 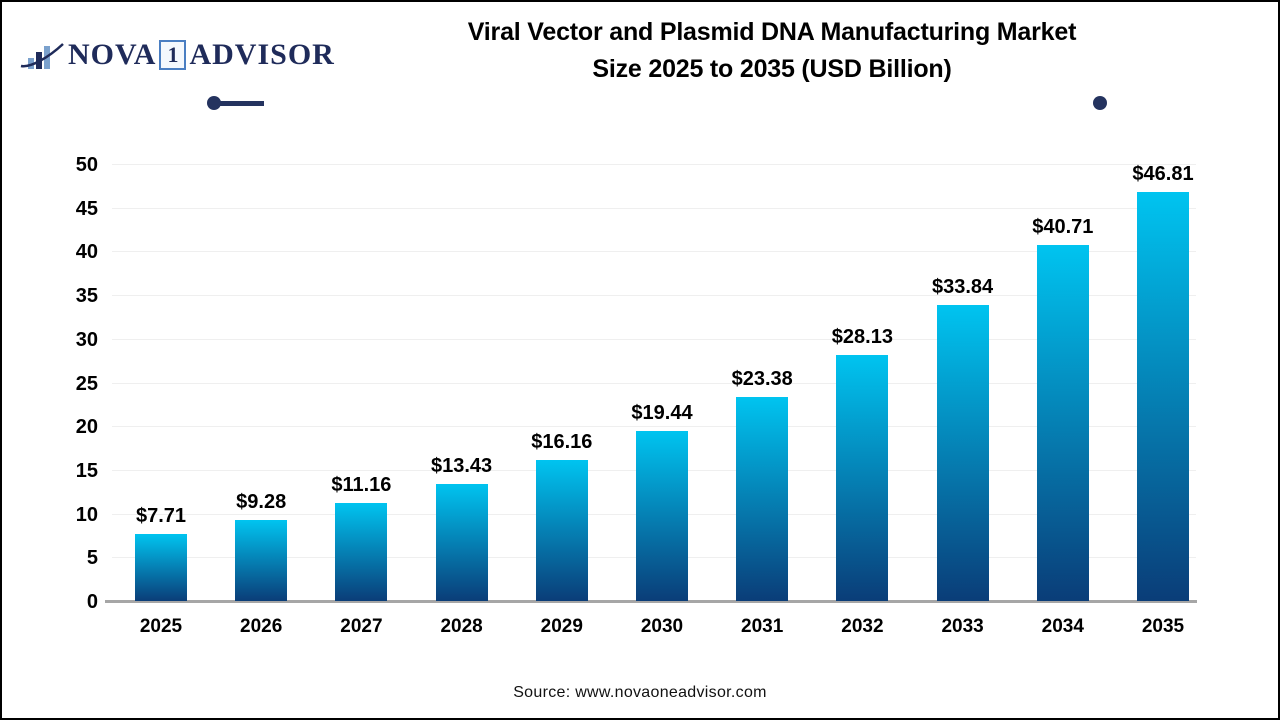 What do you see at coordinates (86, 383) in the screenshot?
I see `y-tick-25: 25` at bounding box center [86, 383].